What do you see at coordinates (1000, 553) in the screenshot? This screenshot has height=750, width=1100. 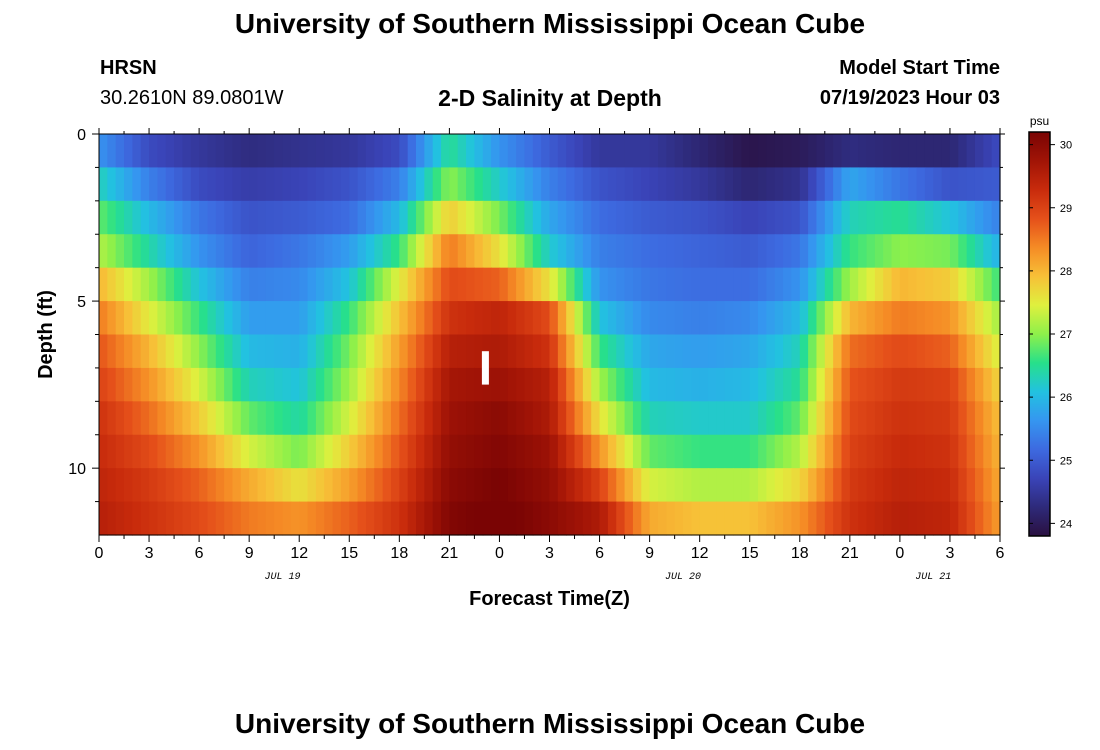 I see `x-tick-label: 6` at bounding box center [1000, 553].